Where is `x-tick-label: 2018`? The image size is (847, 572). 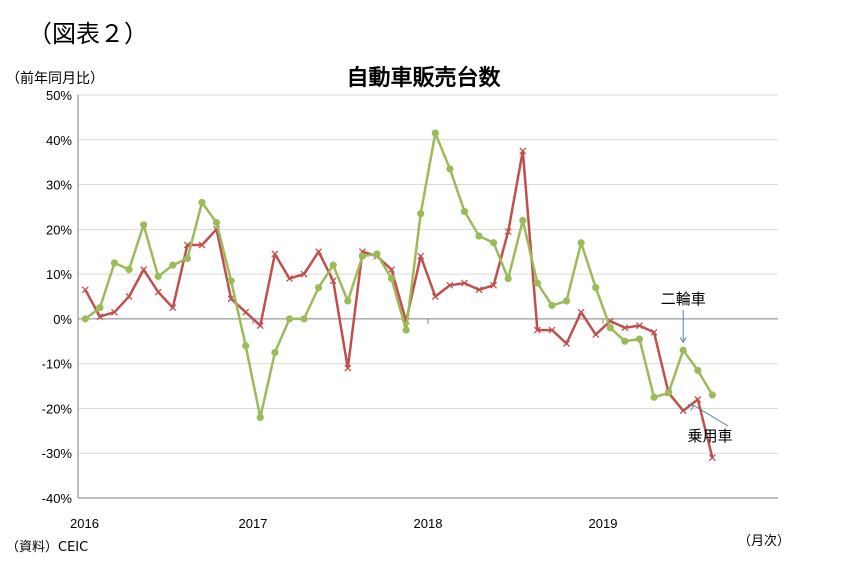 x-tick-label: 2018 is located at coordinates (428, 523).